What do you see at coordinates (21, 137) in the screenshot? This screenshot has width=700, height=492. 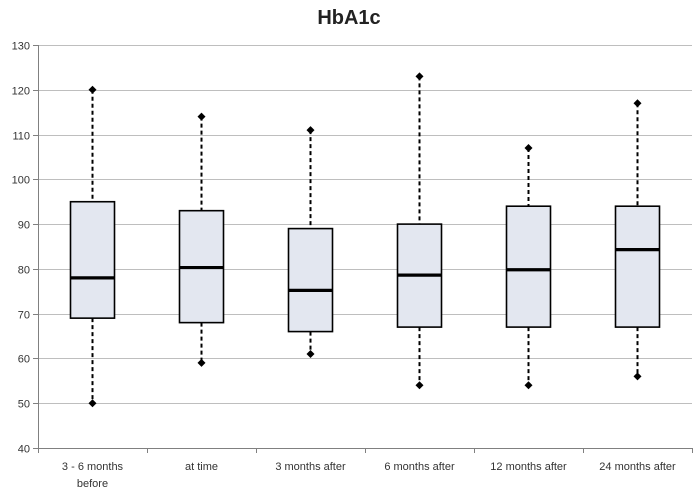 I see `y-tick-label-110: 110` at bounding box center [21, 137].